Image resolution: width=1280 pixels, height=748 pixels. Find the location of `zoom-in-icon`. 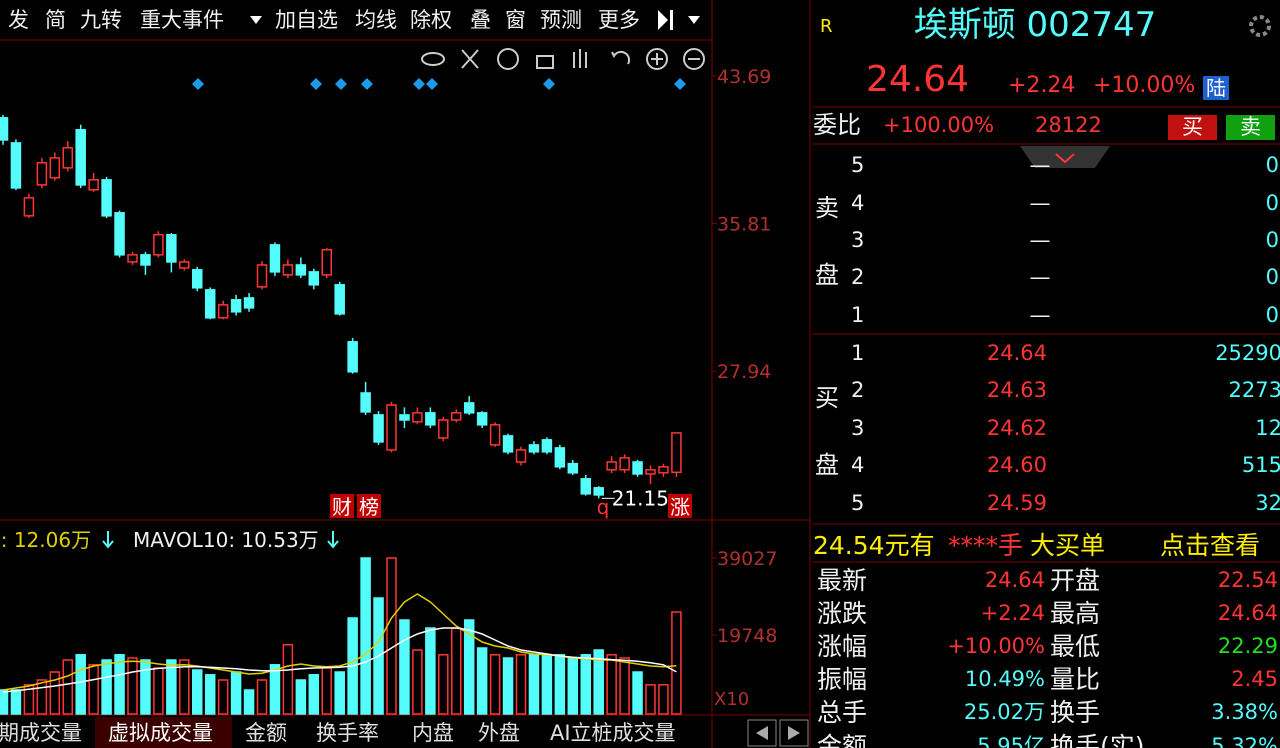

zoom-in-icon is located at coordinates (657, 59).